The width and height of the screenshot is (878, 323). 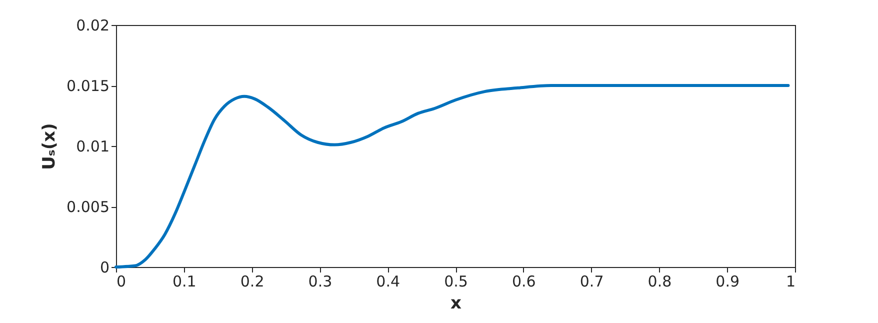 I want to click on x-tick-label: 1, so click(x=791, y=281).